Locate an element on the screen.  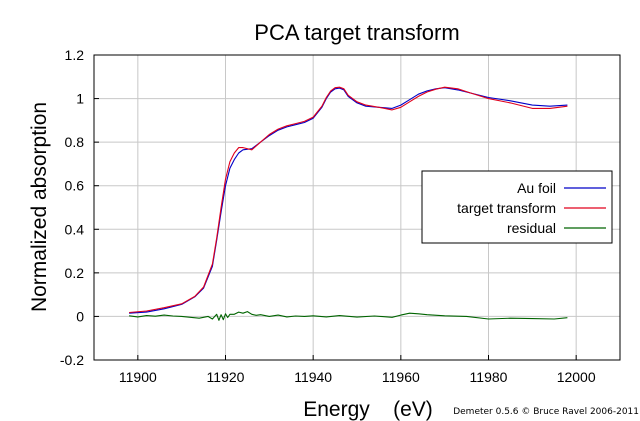
legend: Au foil target transform residual is located at coordinates (517, 207).